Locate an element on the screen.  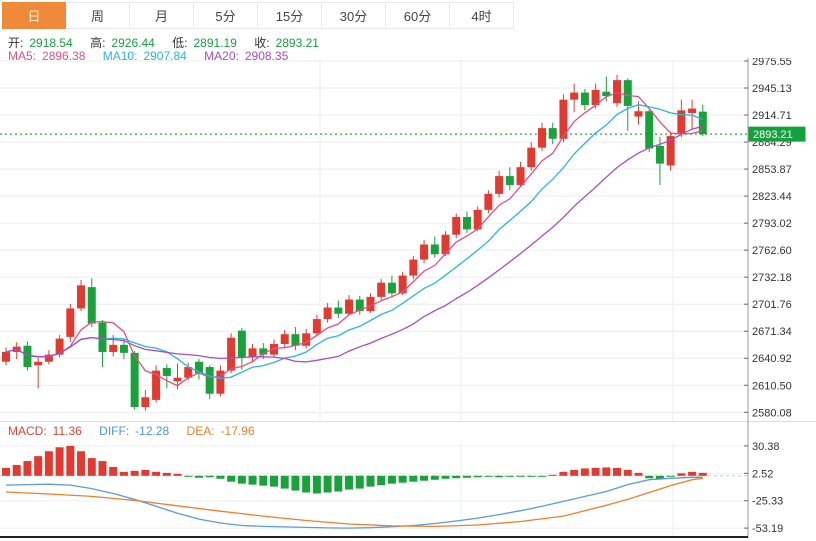
current-price-badge-text: 2893.21 is located at coordinates (773, 135).